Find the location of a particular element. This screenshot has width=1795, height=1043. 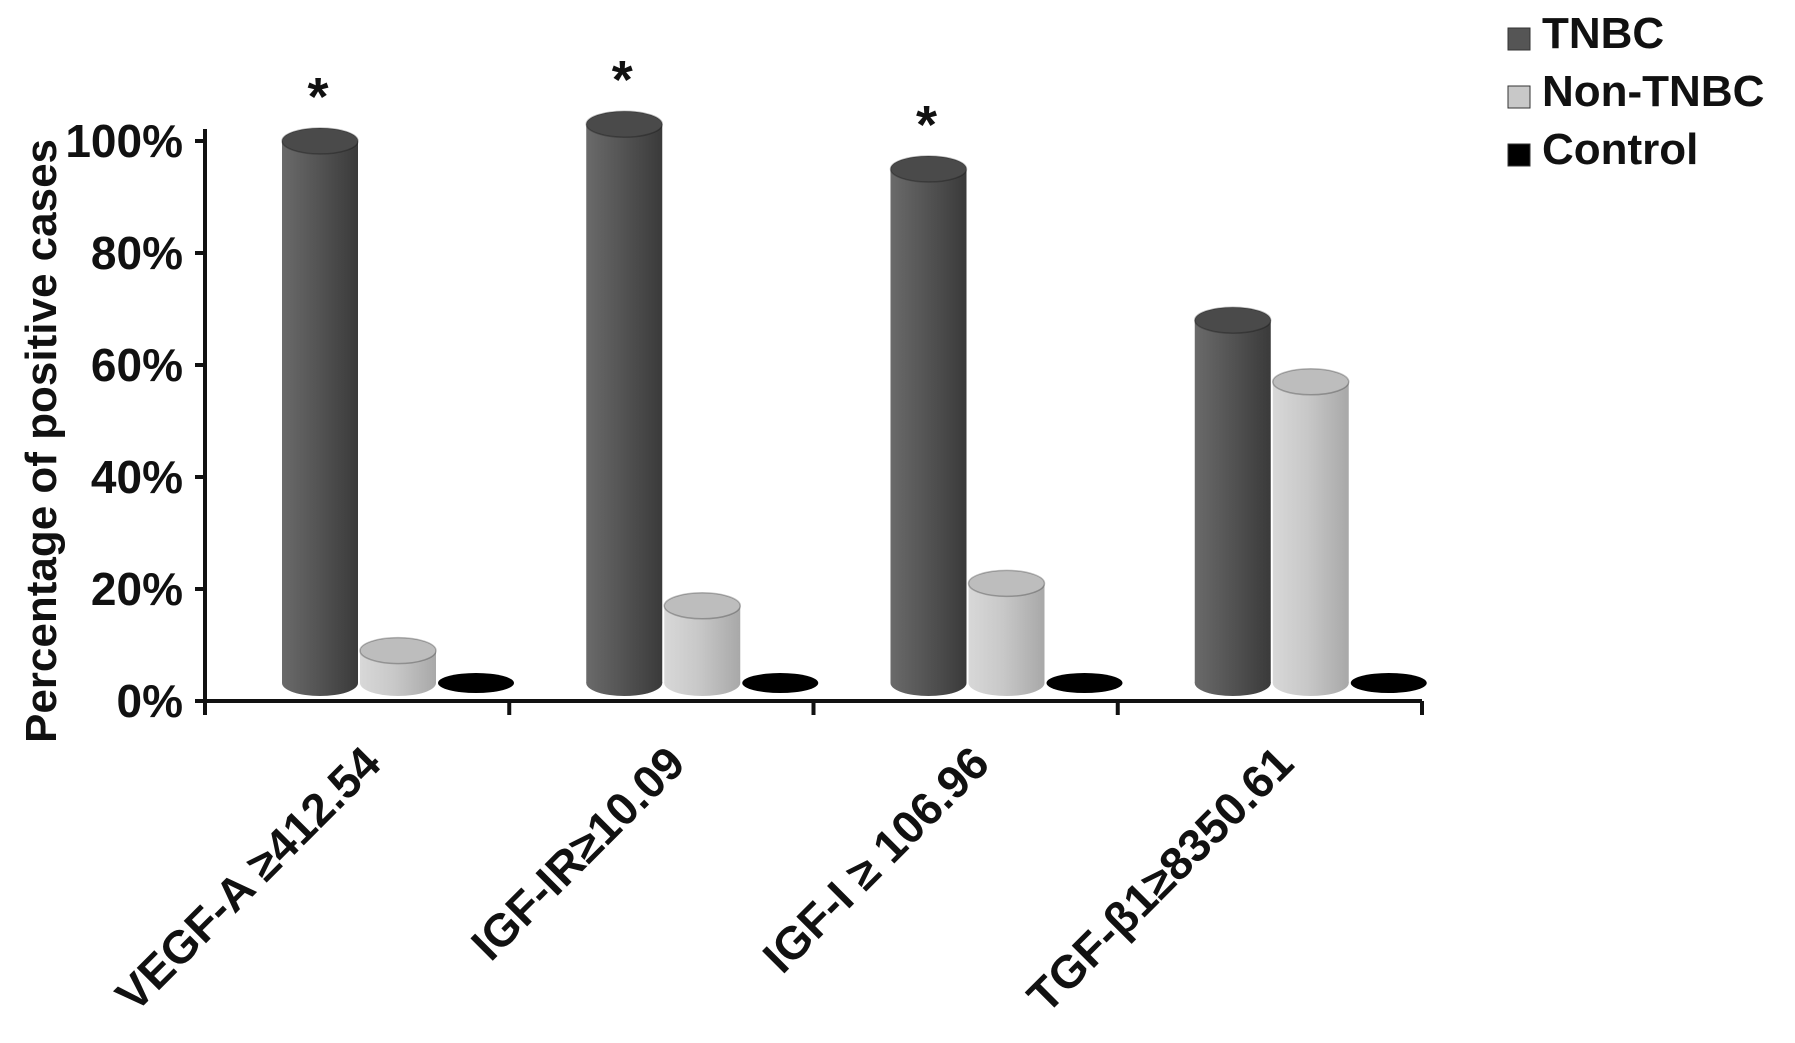

legend-label-control: Control is located at coordinates (1620, 149).